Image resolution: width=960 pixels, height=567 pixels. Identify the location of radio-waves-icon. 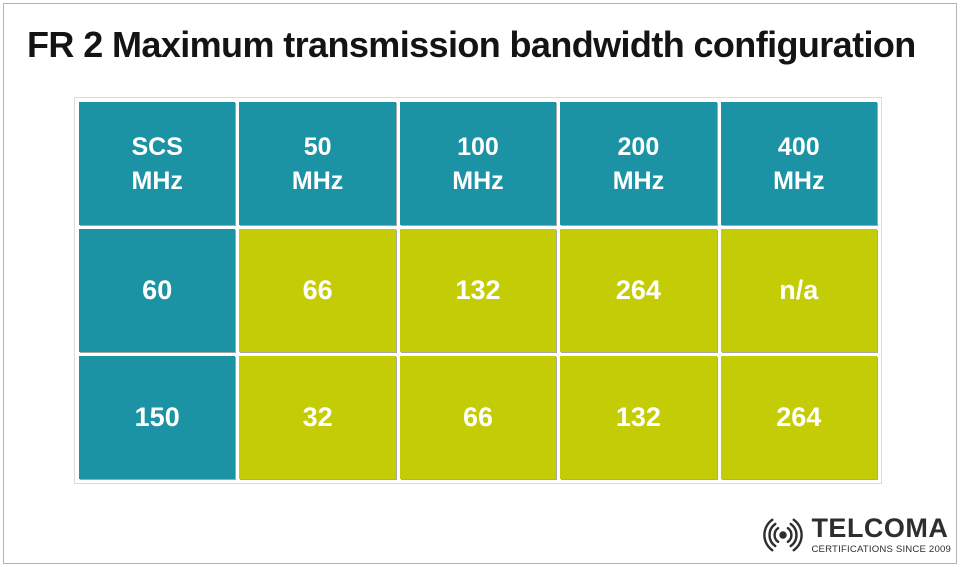
(783, 535).